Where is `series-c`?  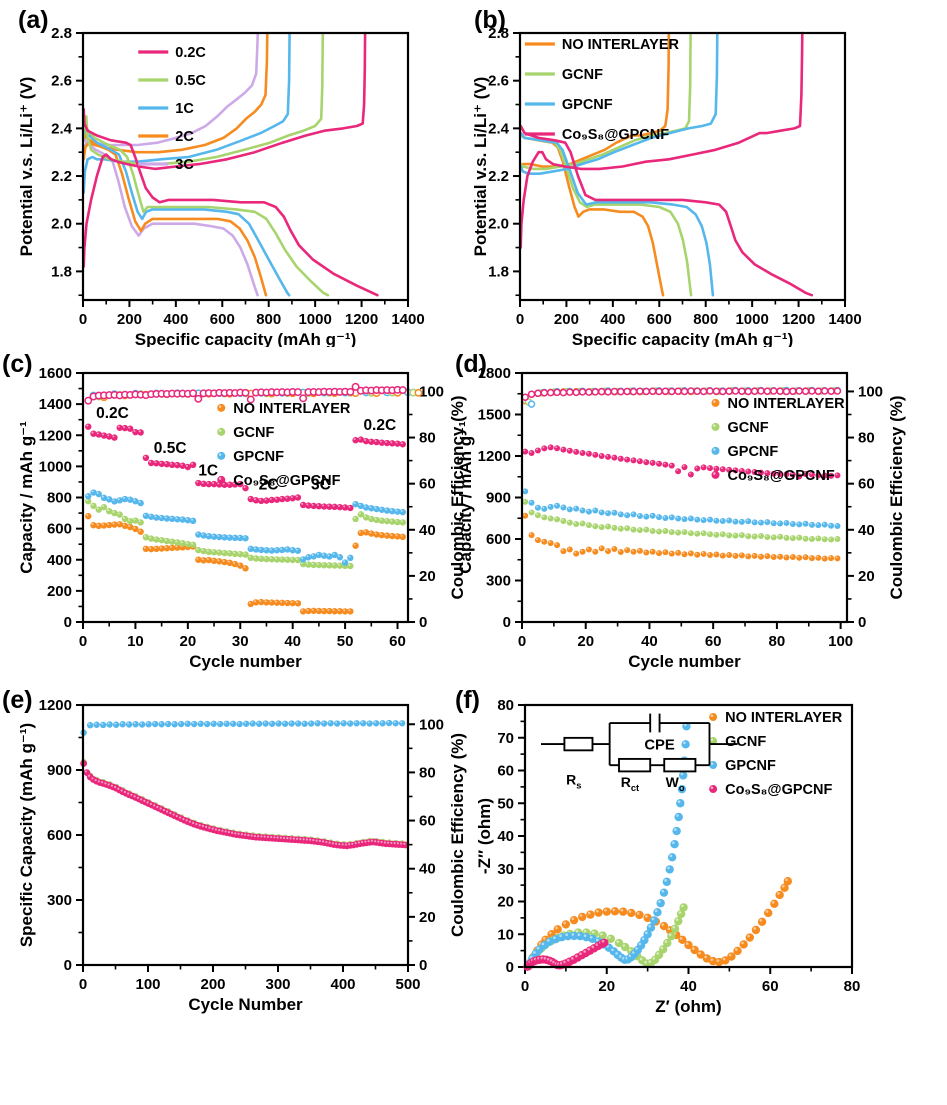 series-c is located at coordinates (253, 498).